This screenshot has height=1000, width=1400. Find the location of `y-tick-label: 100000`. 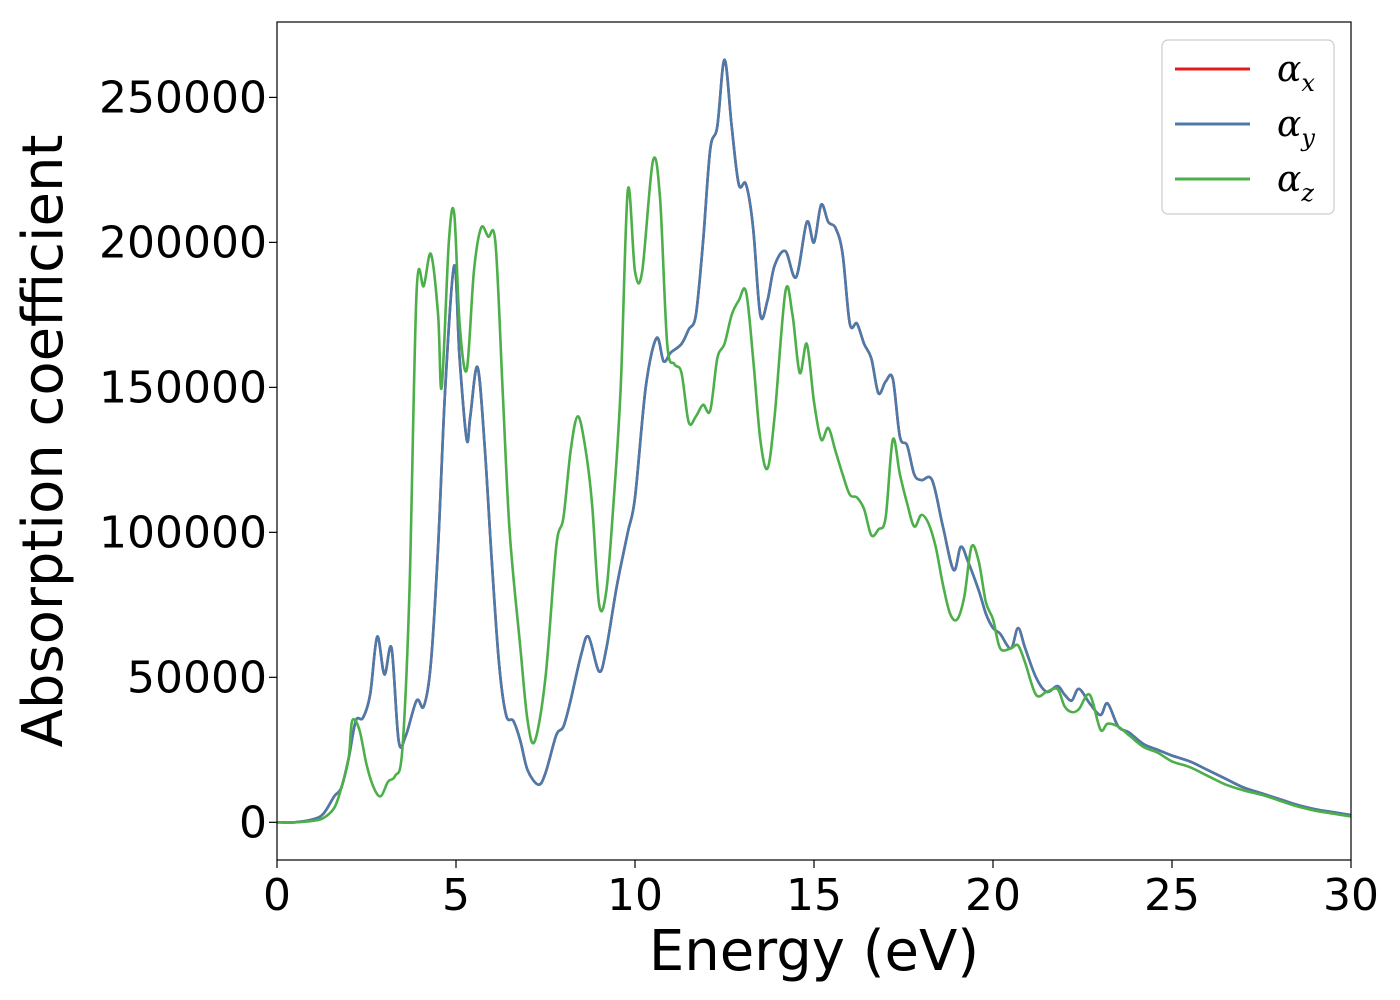

y-tick-label: 100000 is located at coordinates (183, 532).